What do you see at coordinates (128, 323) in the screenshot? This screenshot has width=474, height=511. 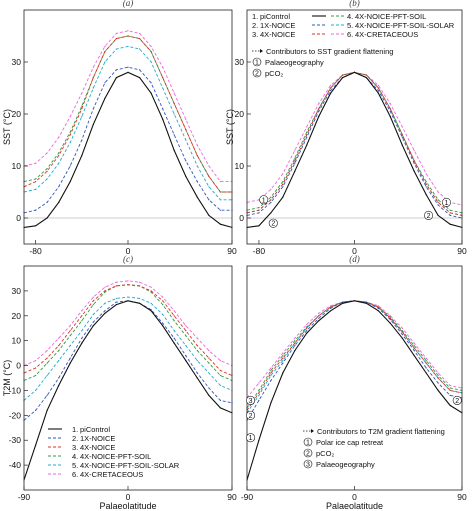 I see `series-line-4x-cretaceous` at bounding box center [128, 323].